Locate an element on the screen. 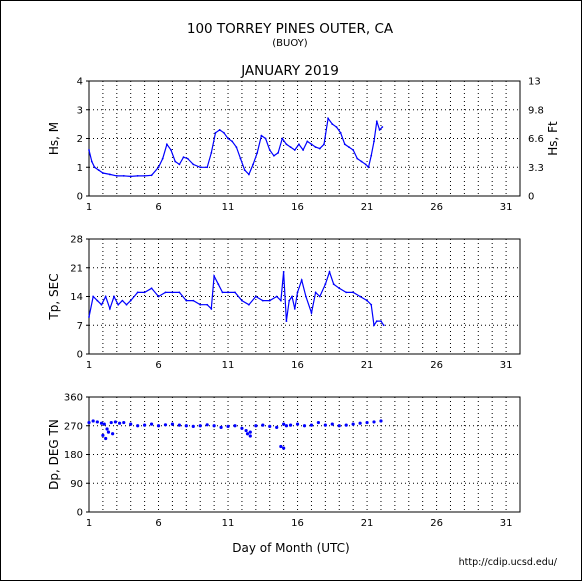 This screenshot has height=581, width=582. x-tick-label: 31 is located at coordinates (506, 365).